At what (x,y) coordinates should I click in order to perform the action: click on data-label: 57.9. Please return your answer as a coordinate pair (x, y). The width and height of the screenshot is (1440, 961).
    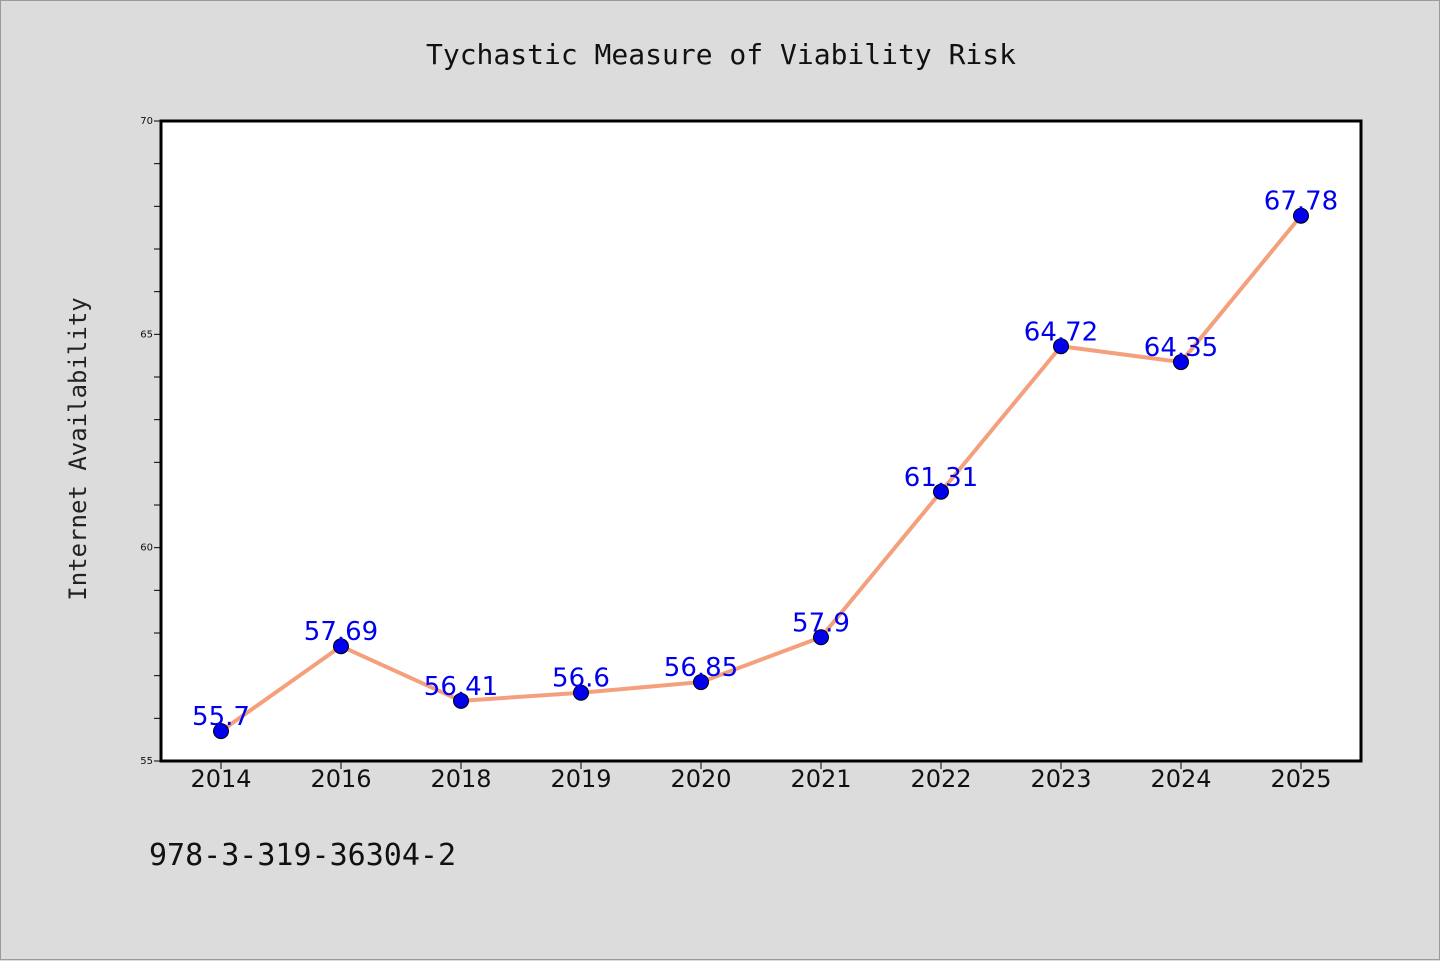
    Looking at the image, I should click on (821, 623).